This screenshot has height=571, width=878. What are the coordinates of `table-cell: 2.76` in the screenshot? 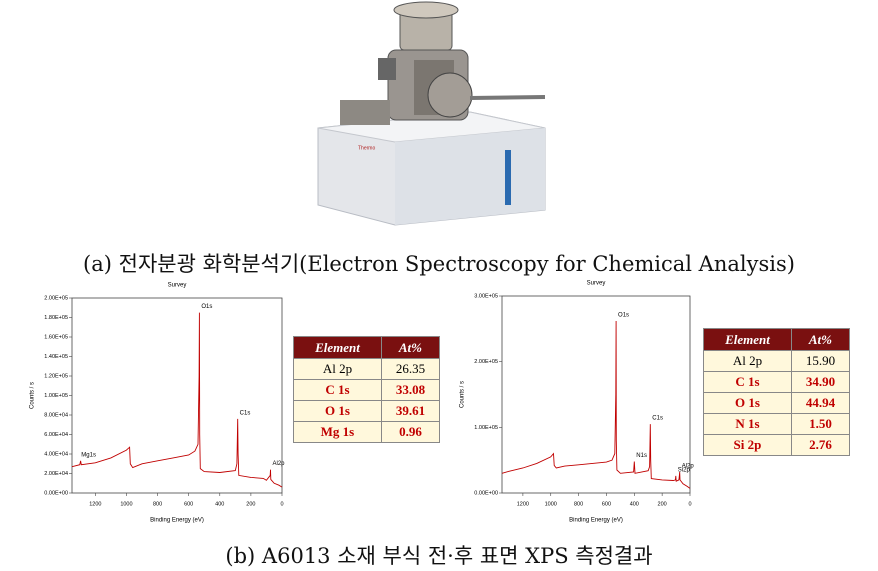 It's located at (820, 445).